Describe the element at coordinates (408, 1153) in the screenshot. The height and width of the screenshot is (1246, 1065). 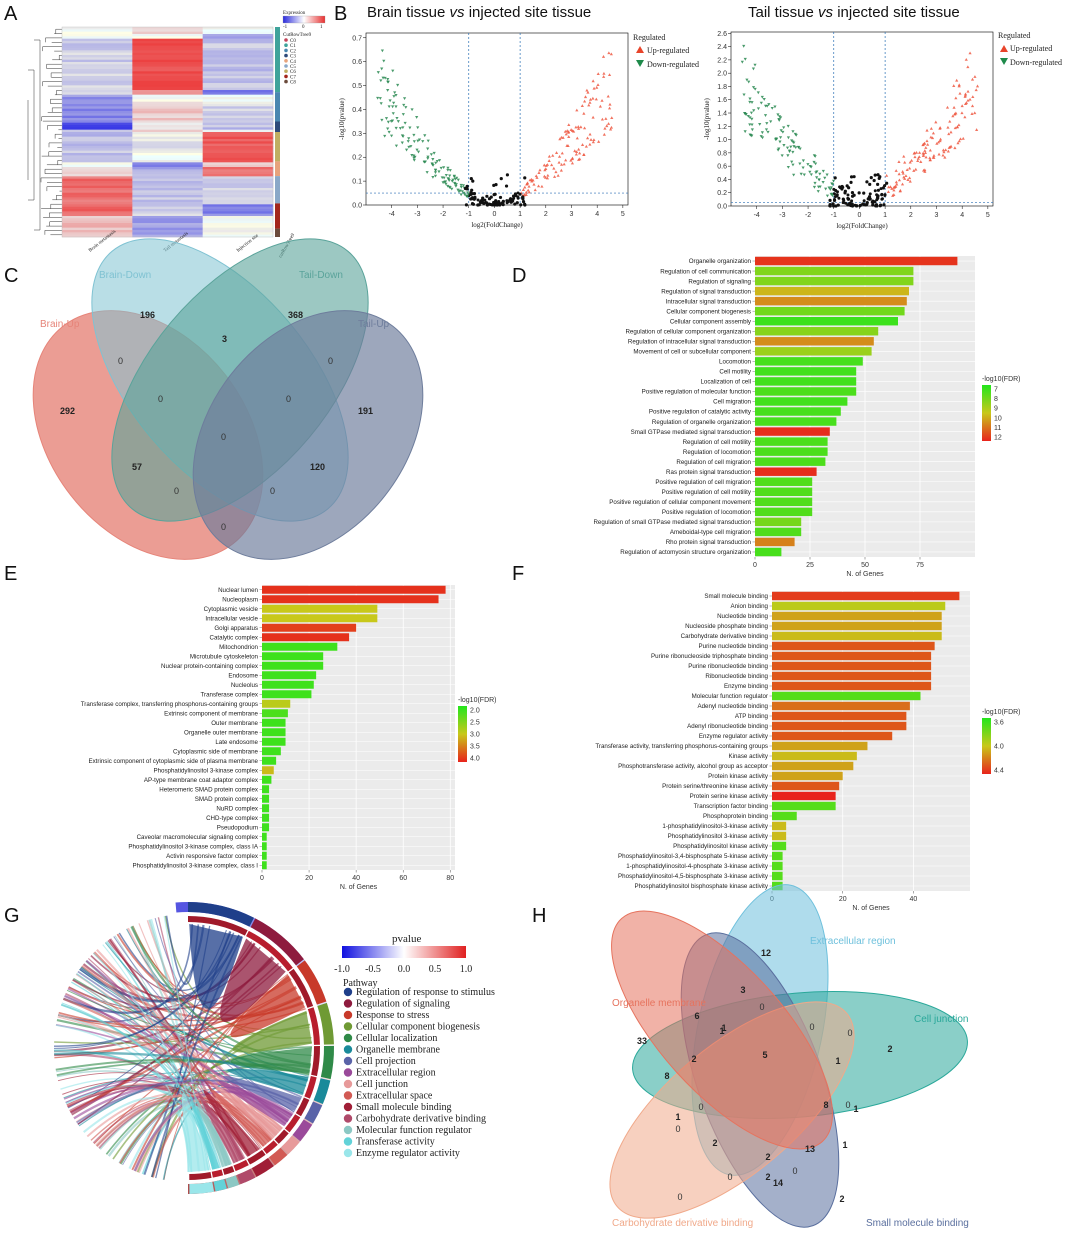
I see `pathway-legend-label: Enzyme regulator activity` at that location.